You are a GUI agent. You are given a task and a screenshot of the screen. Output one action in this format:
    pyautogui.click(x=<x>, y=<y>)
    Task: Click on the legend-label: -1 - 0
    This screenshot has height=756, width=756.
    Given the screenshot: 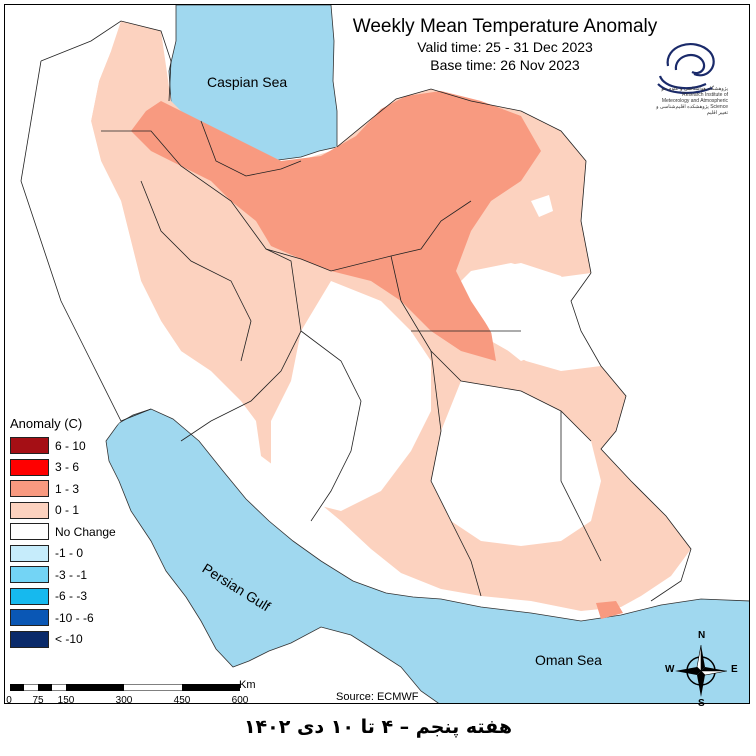 What is the action you would take?
    pyautogui.click(x=69, y=553)
    